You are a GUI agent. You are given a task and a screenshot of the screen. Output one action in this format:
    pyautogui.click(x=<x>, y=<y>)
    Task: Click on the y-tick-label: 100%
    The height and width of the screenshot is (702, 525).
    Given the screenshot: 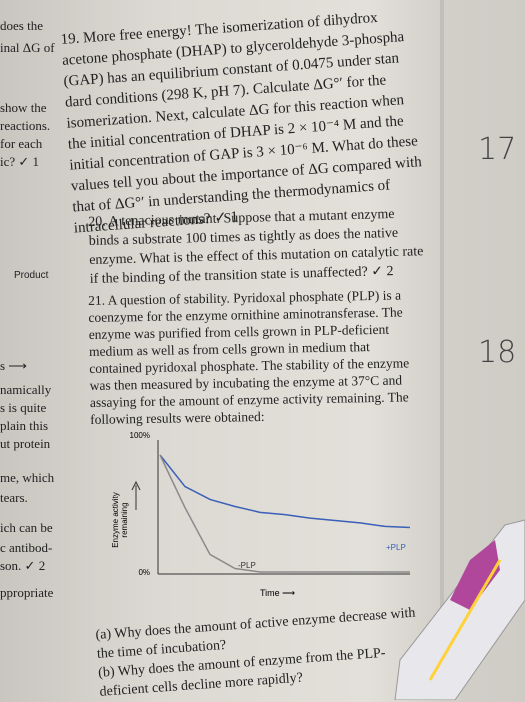 What is the action you would take?
    pyautogui.click(x=140, y=435)
    